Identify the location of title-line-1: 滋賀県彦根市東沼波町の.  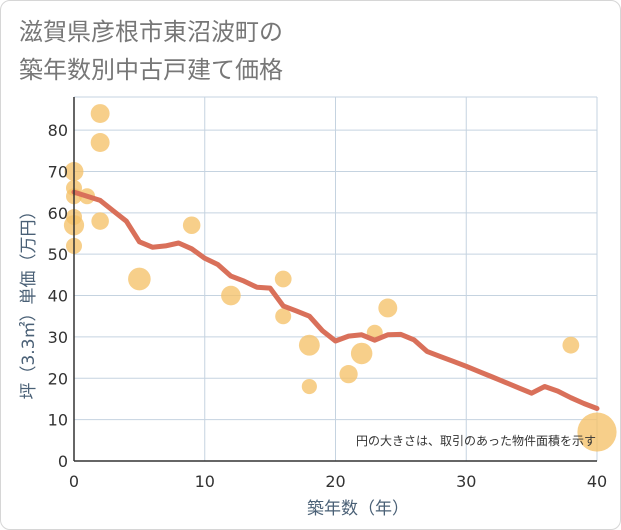
(151, 32).